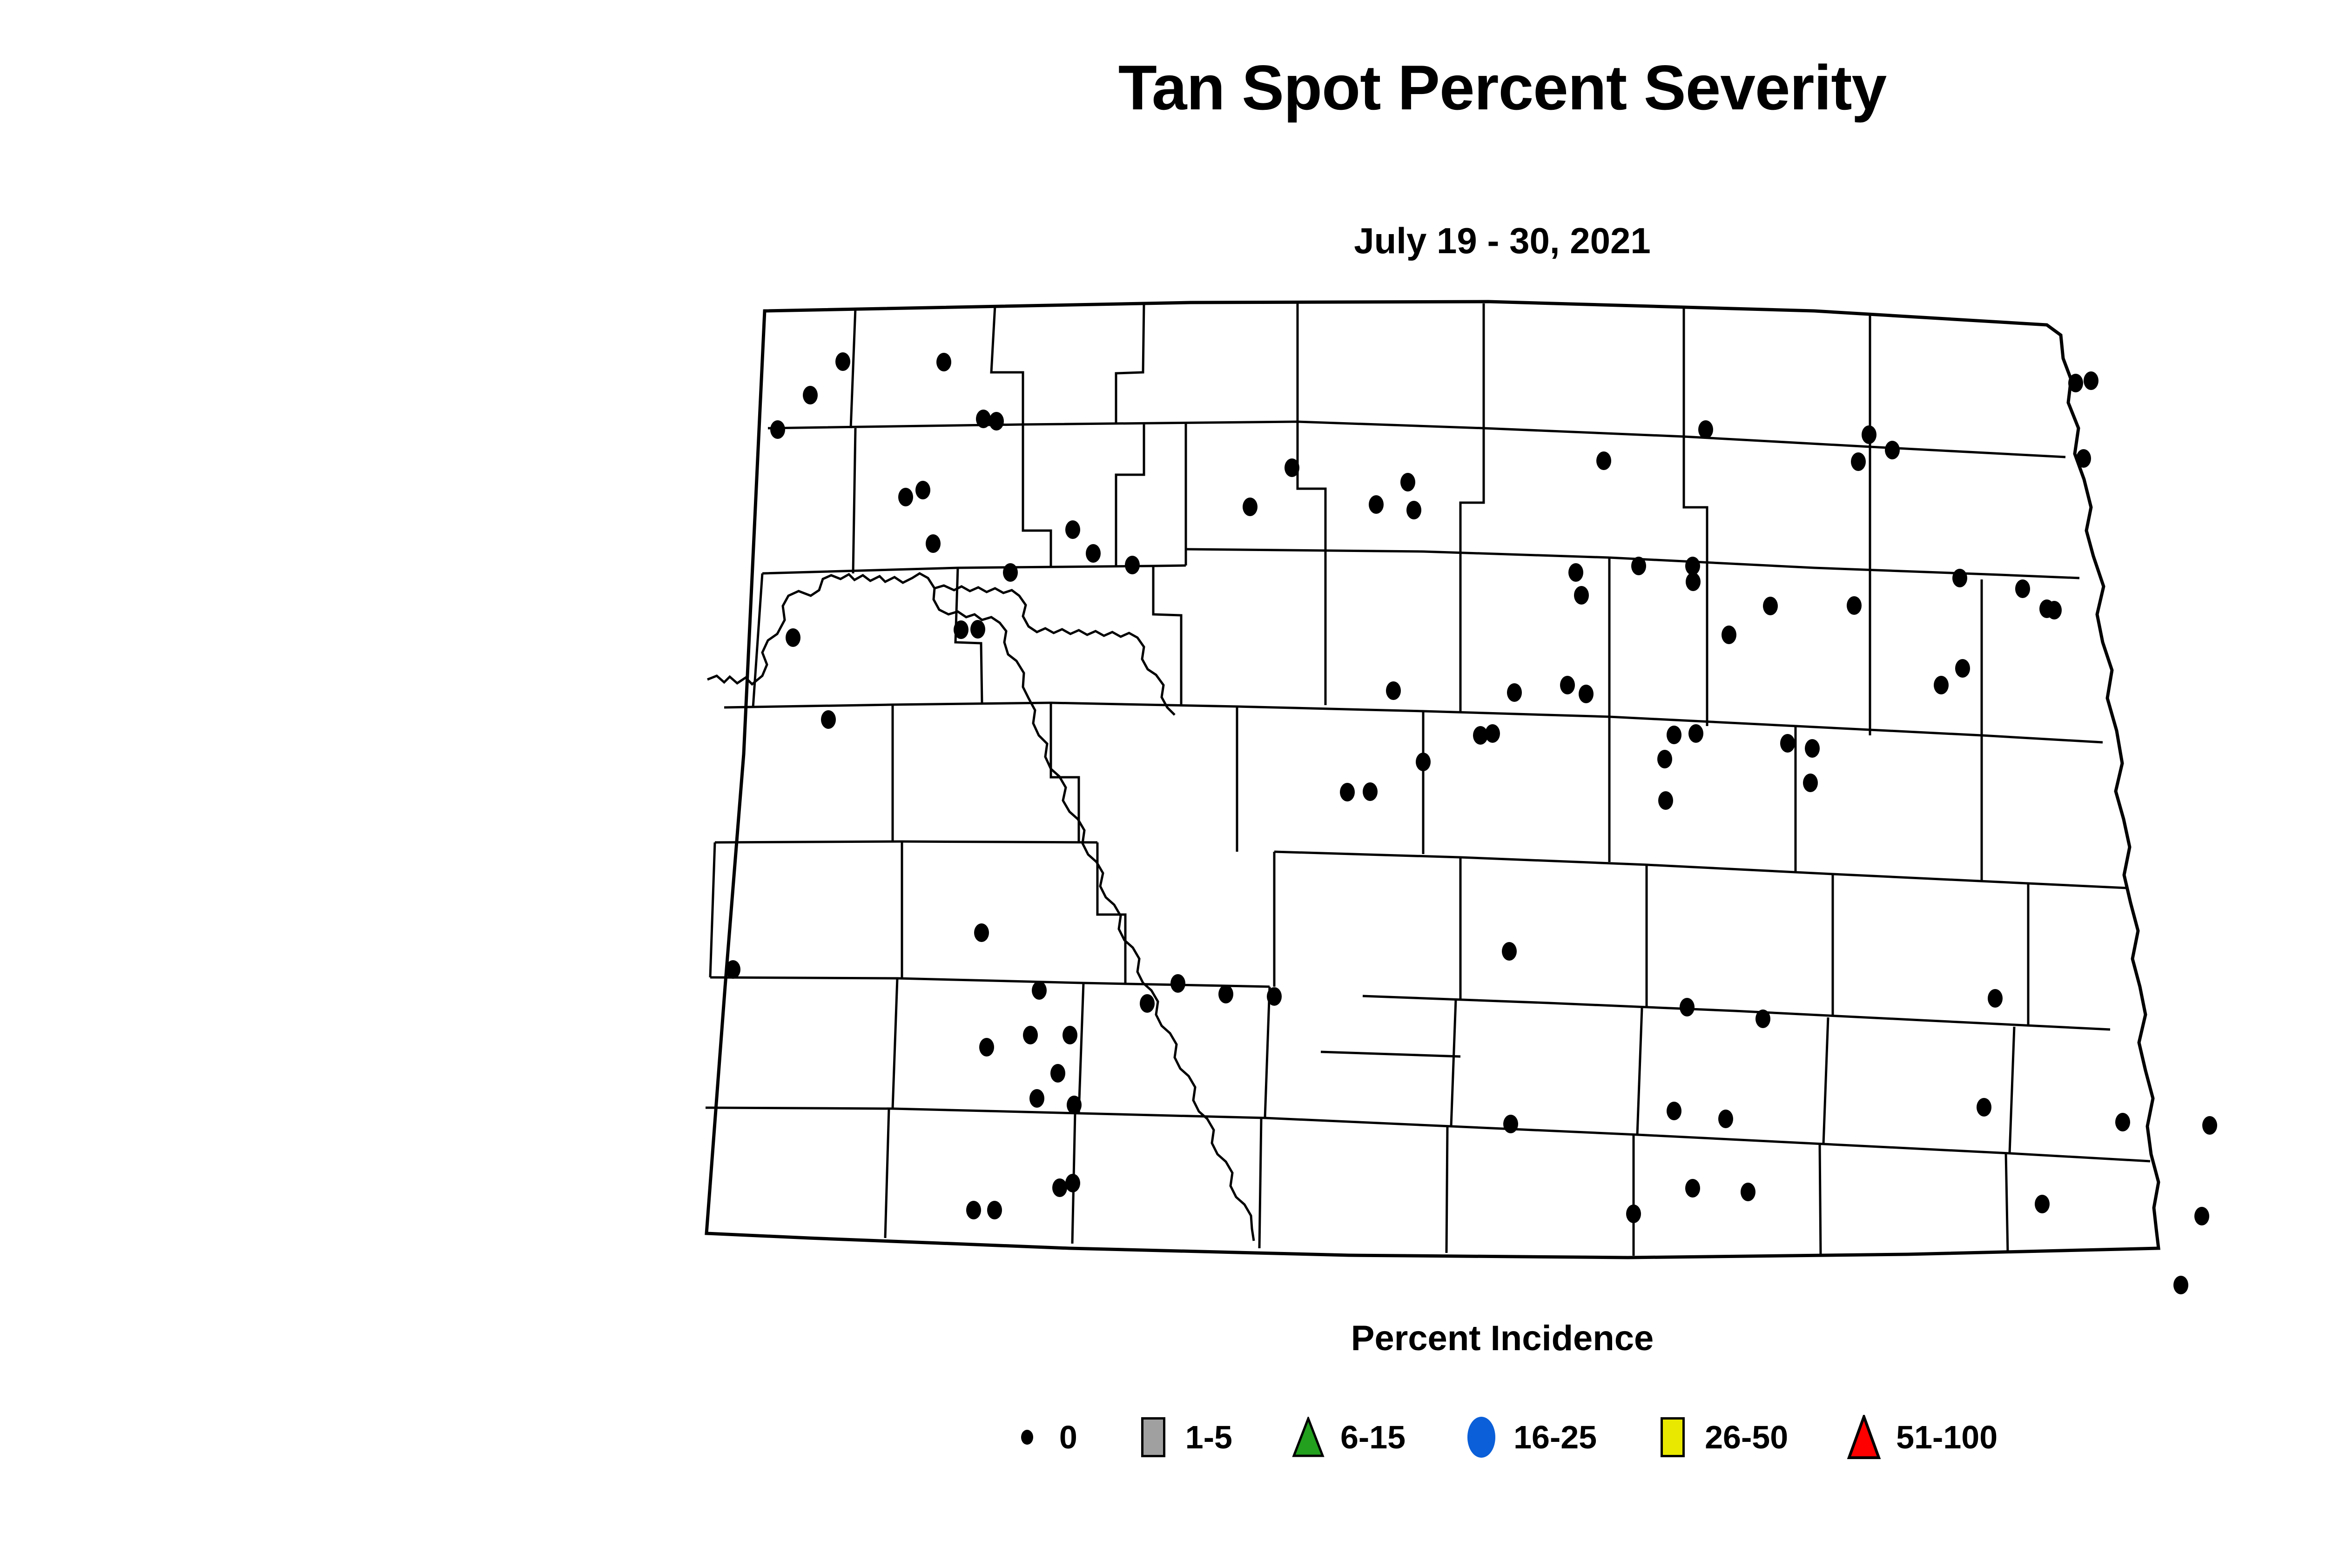 This screenshot has height=1568, width=2327. I want to click on cty-v10, so click(1311, 487).